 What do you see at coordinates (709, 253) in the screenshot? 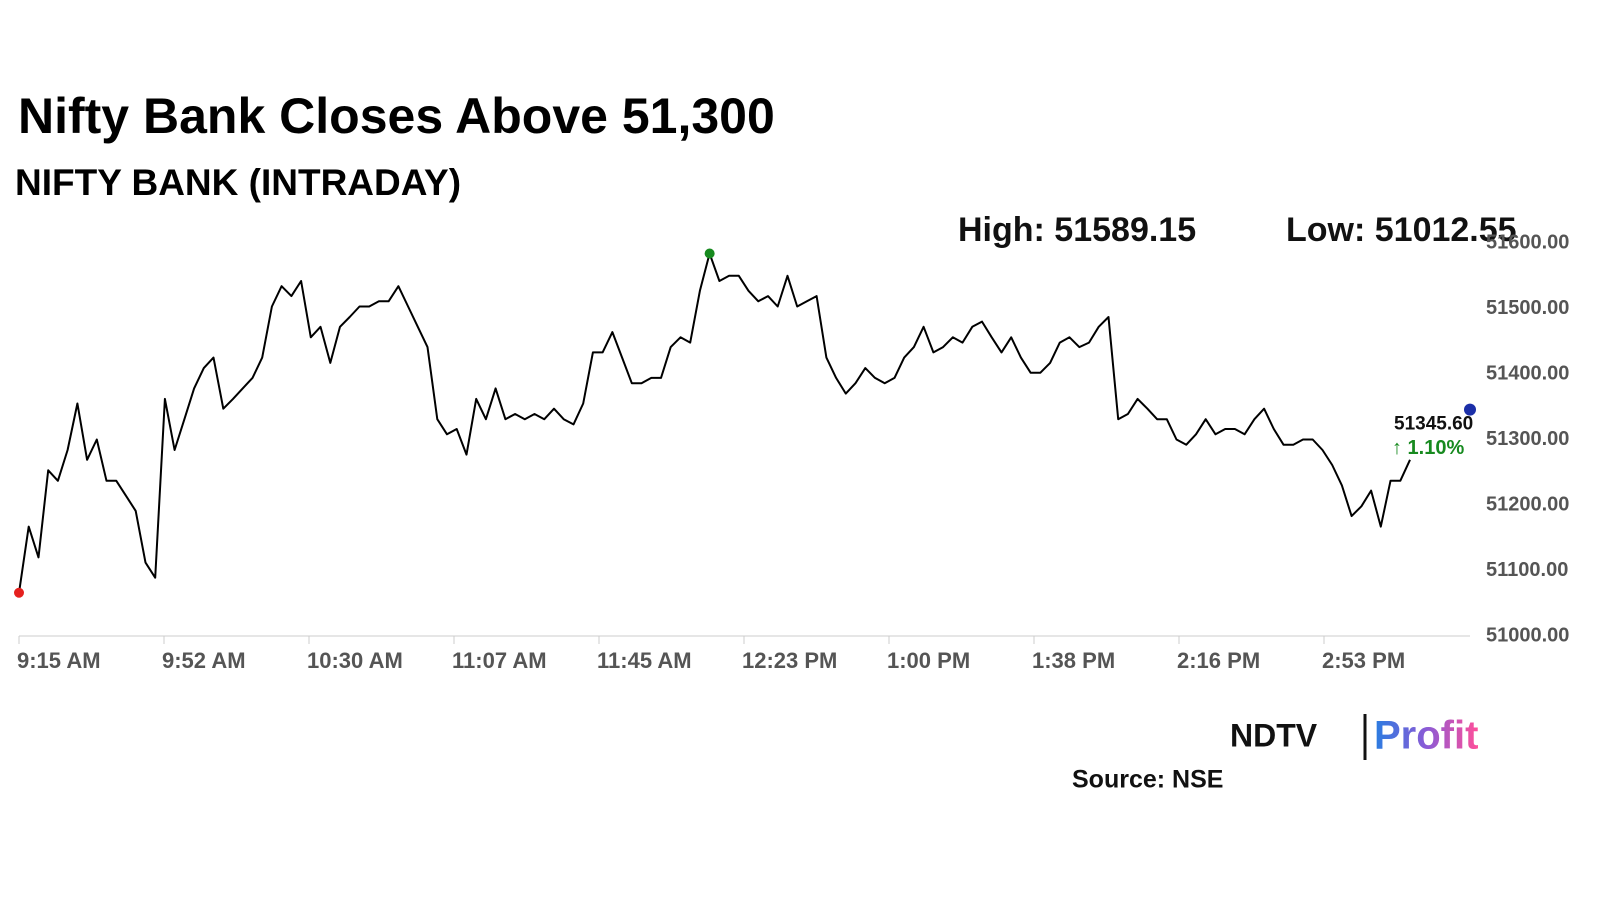
I see `high-dot` at bounding box center [709, 253].